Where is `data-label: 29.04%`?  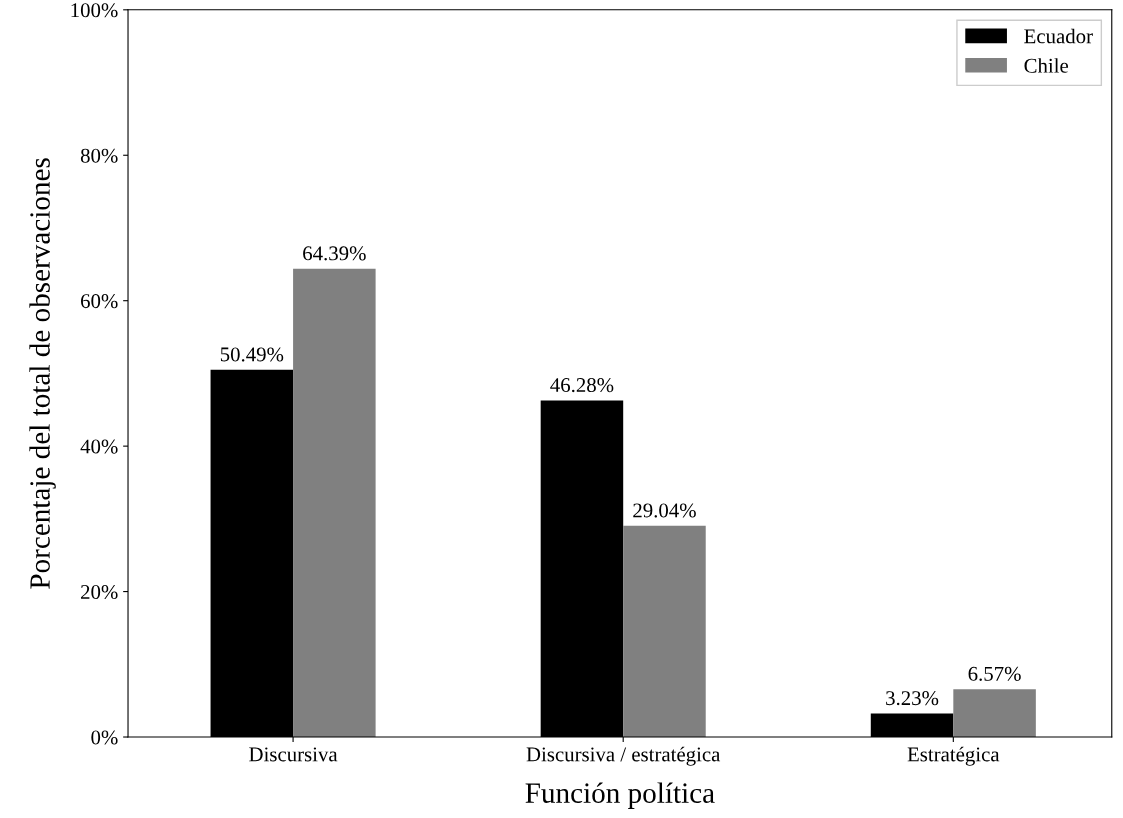
data-label: 29.04% is located at coordinates (664, 510).